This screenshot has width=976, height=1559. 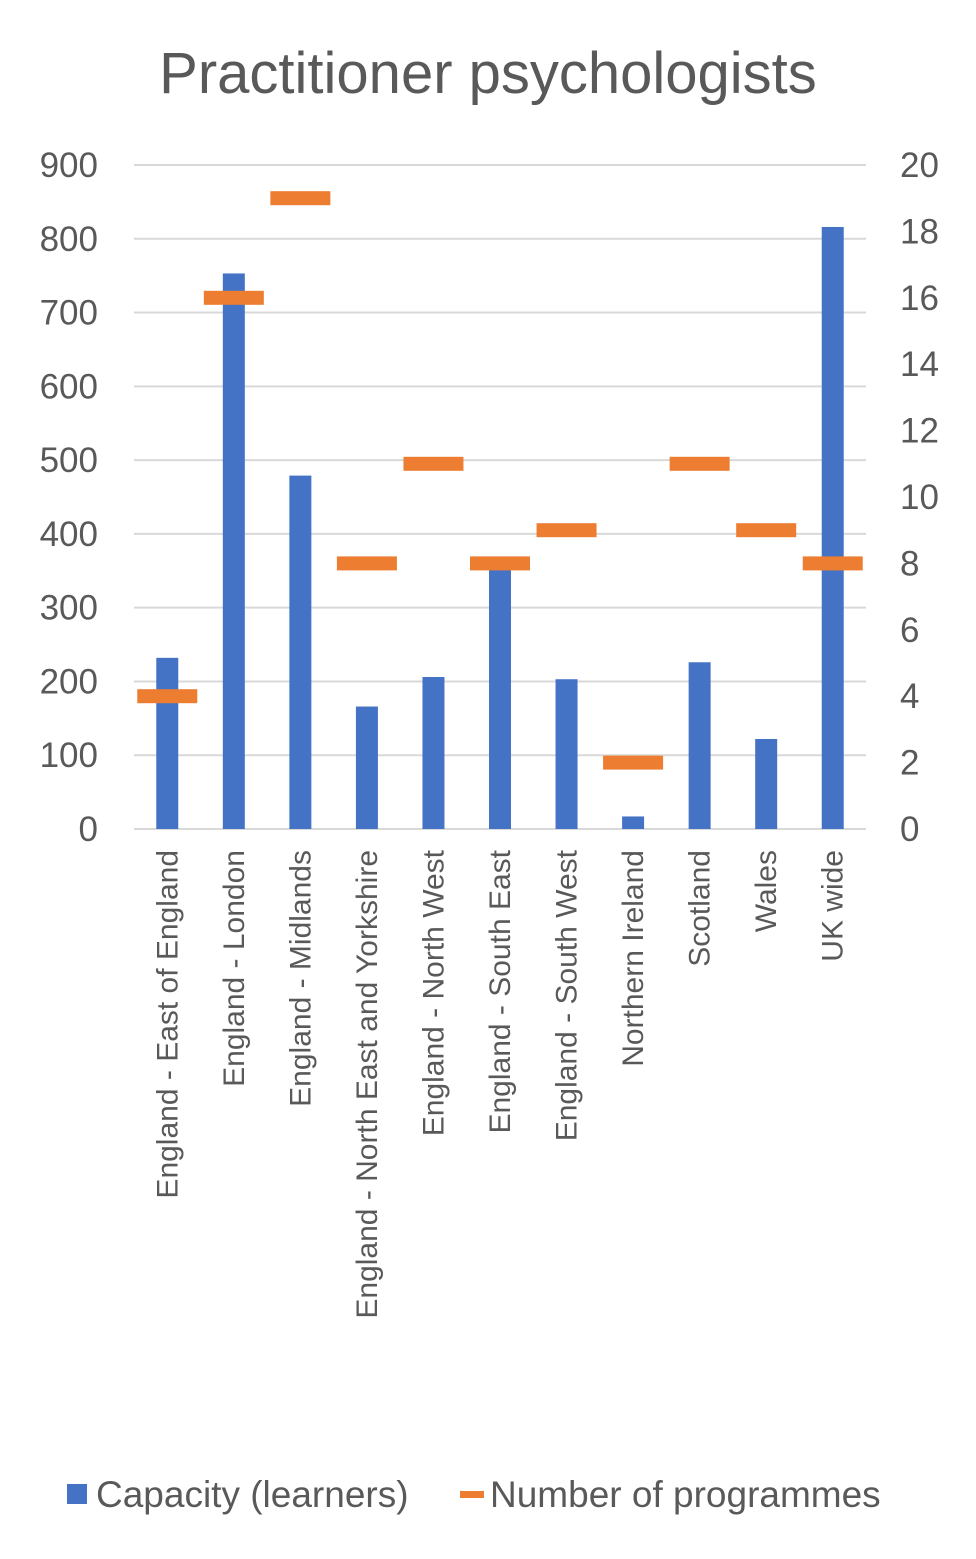 What do you see at coordinates (167, 1024) in the screenshot?
I see `category-label: England - East of England` at bounding box center [167, 1024].